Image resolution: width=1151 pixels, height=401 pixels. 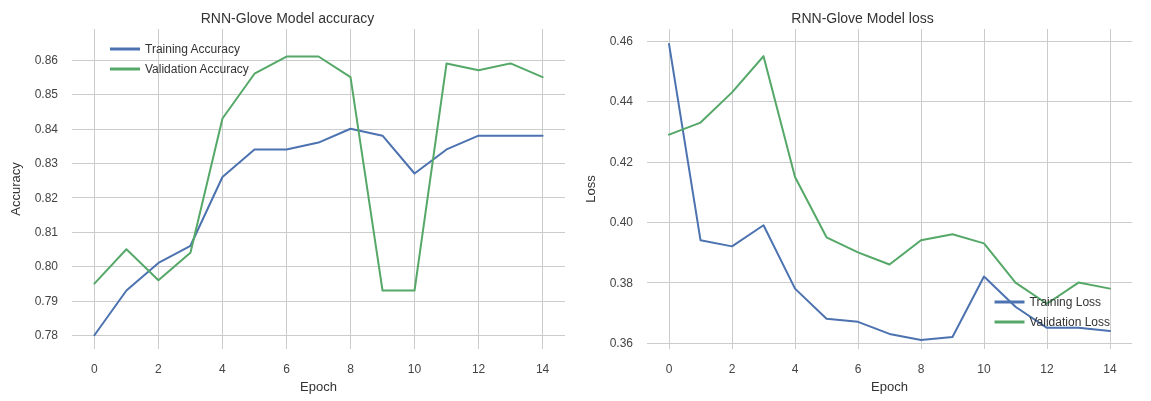 I want to click on legend-label: Validation Accuracy, so click(x=197, y=69).